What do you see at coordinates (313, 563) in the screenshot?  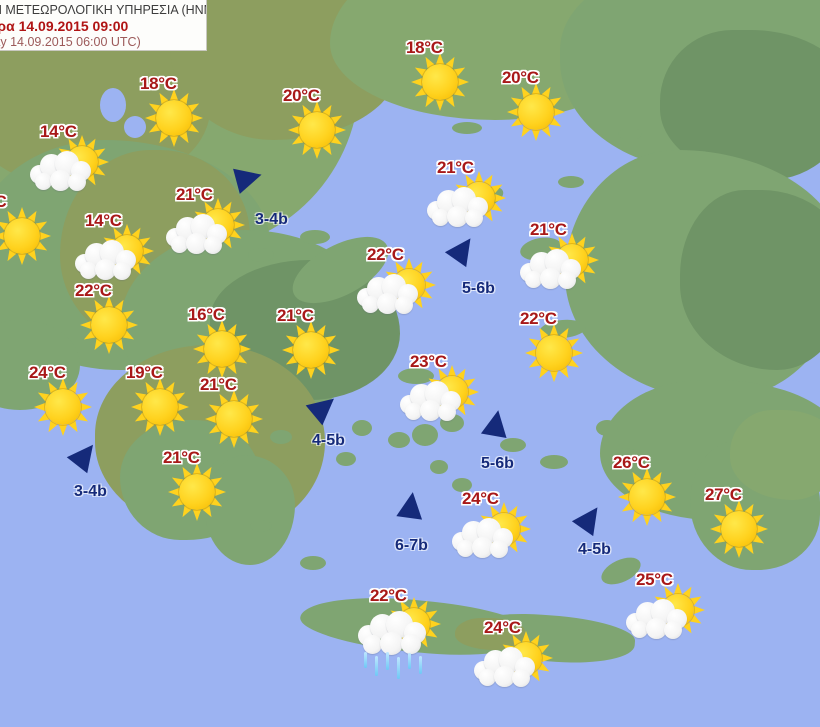 I see `island-antikythera` at bounding box center [313, 563].